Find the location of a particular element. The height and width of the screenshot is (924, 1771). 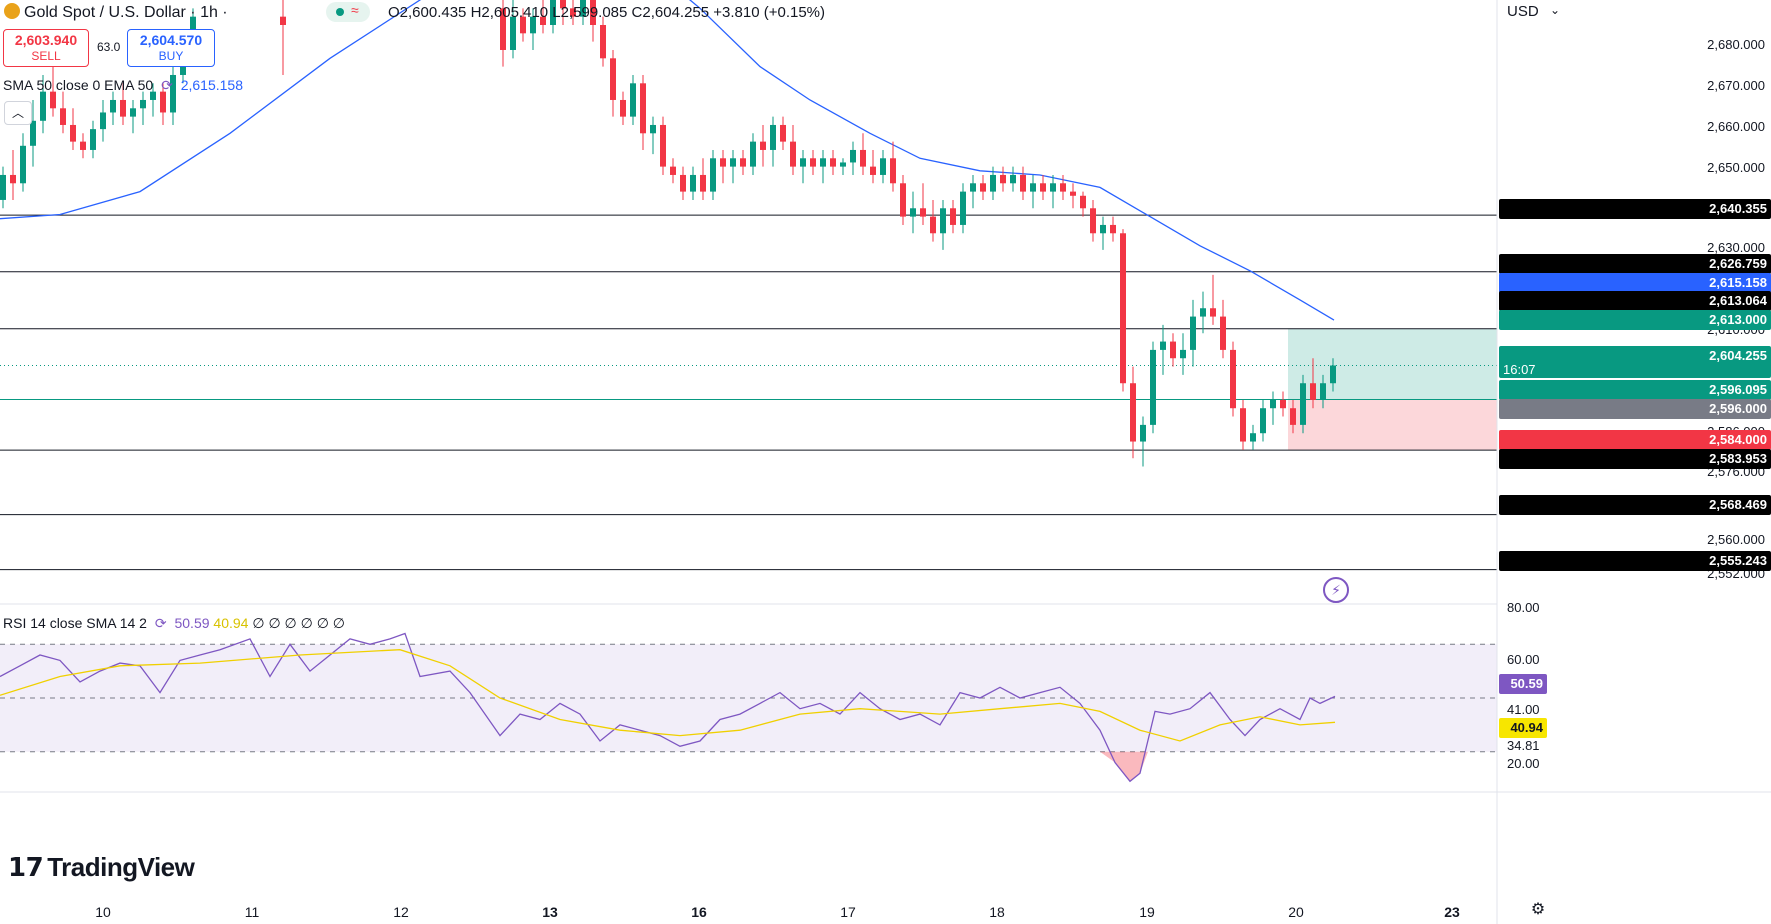

settings-gear-icon: ⚙ is located at coordinates (1538, 909).